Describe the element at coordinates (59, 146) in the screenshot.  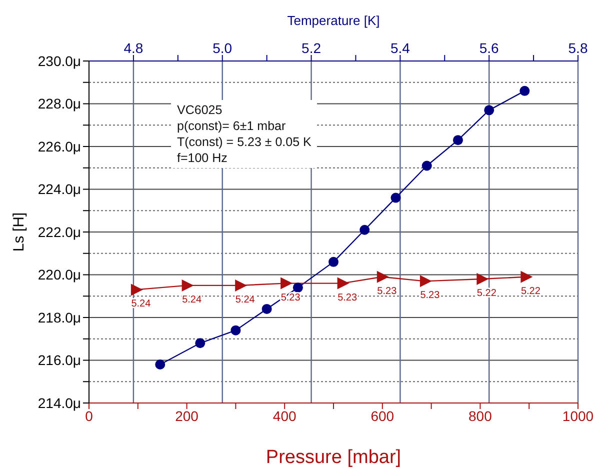
I see `y-tick-label: 226.0μ` at that location.